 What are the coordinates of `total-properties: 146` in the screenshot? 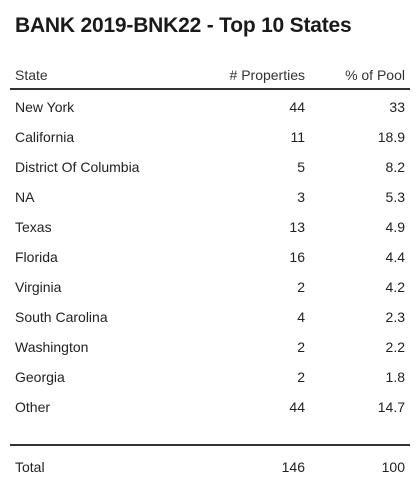 It's located at (293, 467).